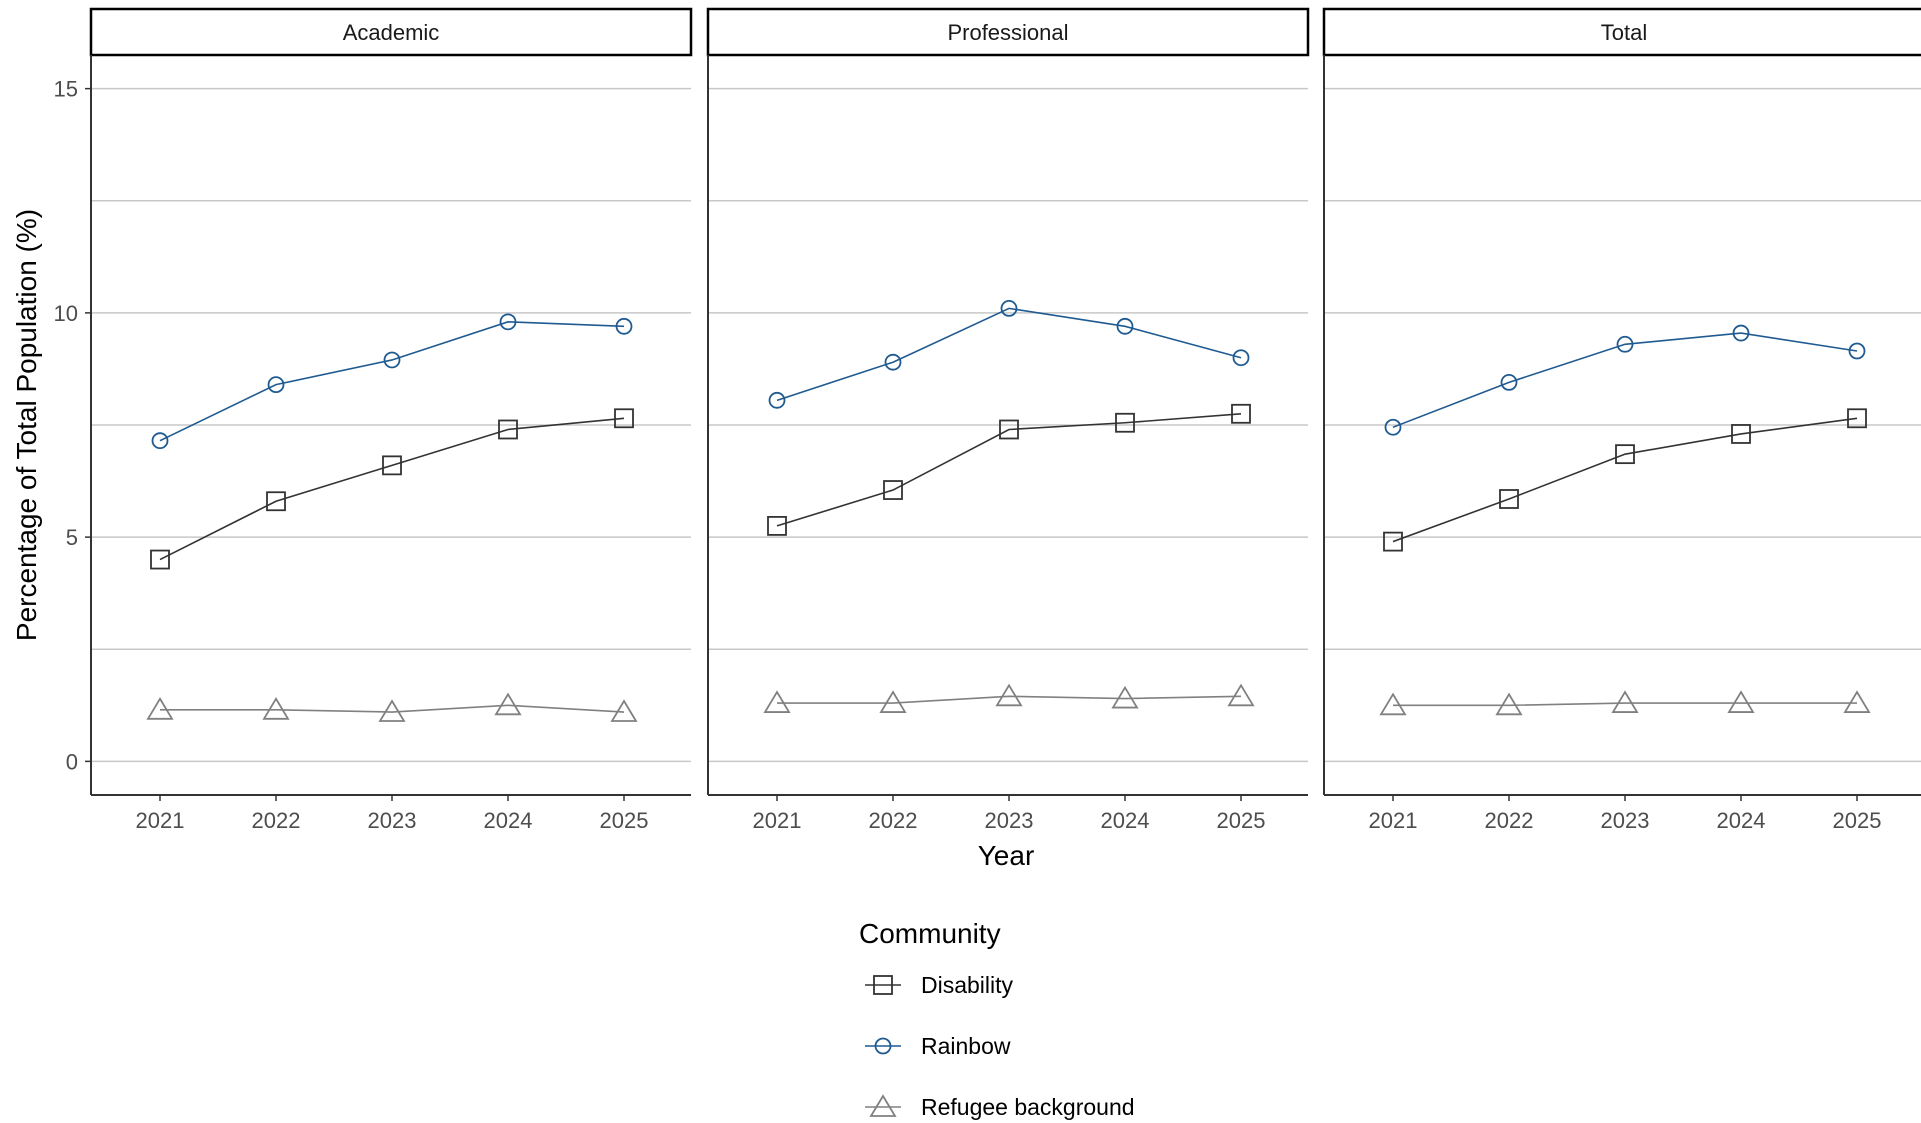  I want to click on series-refugee-background-academic, so click(392, 707).